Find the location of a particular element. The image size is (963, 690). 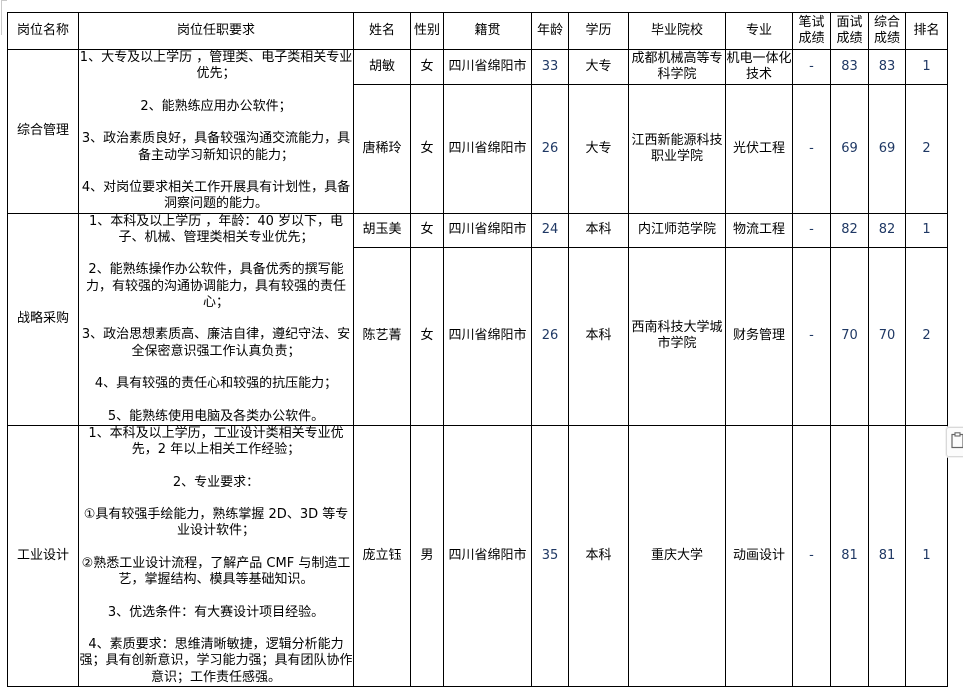

interview-score-cell: 70 is located at coordinates (849, 336).